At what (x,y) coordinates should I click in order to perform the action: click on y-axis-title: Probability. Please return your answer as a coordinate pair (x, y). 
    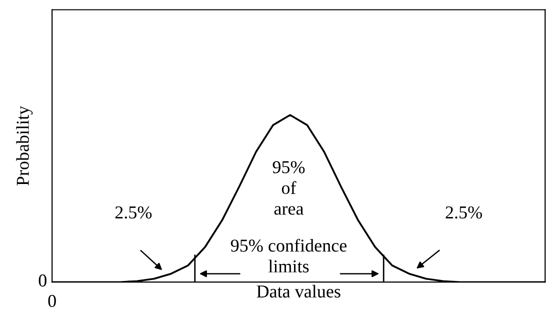
    Looking at the image, I should click on (24, 146).